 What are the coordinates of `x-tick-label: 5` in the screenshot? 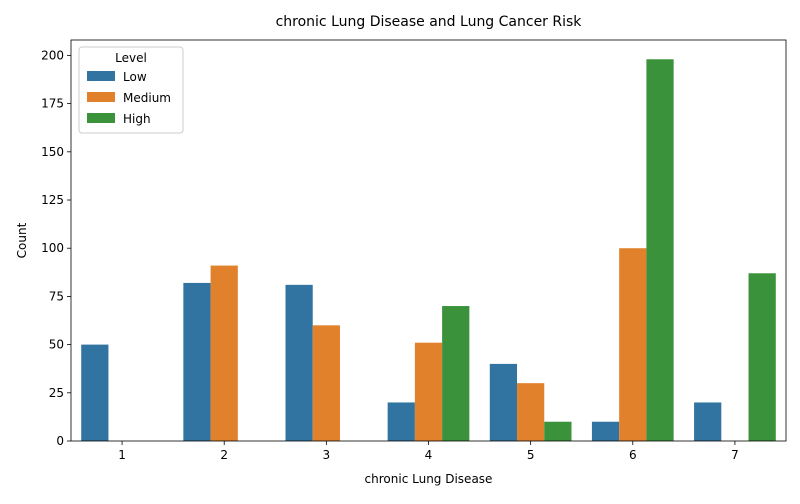 It's located at (531, 455).